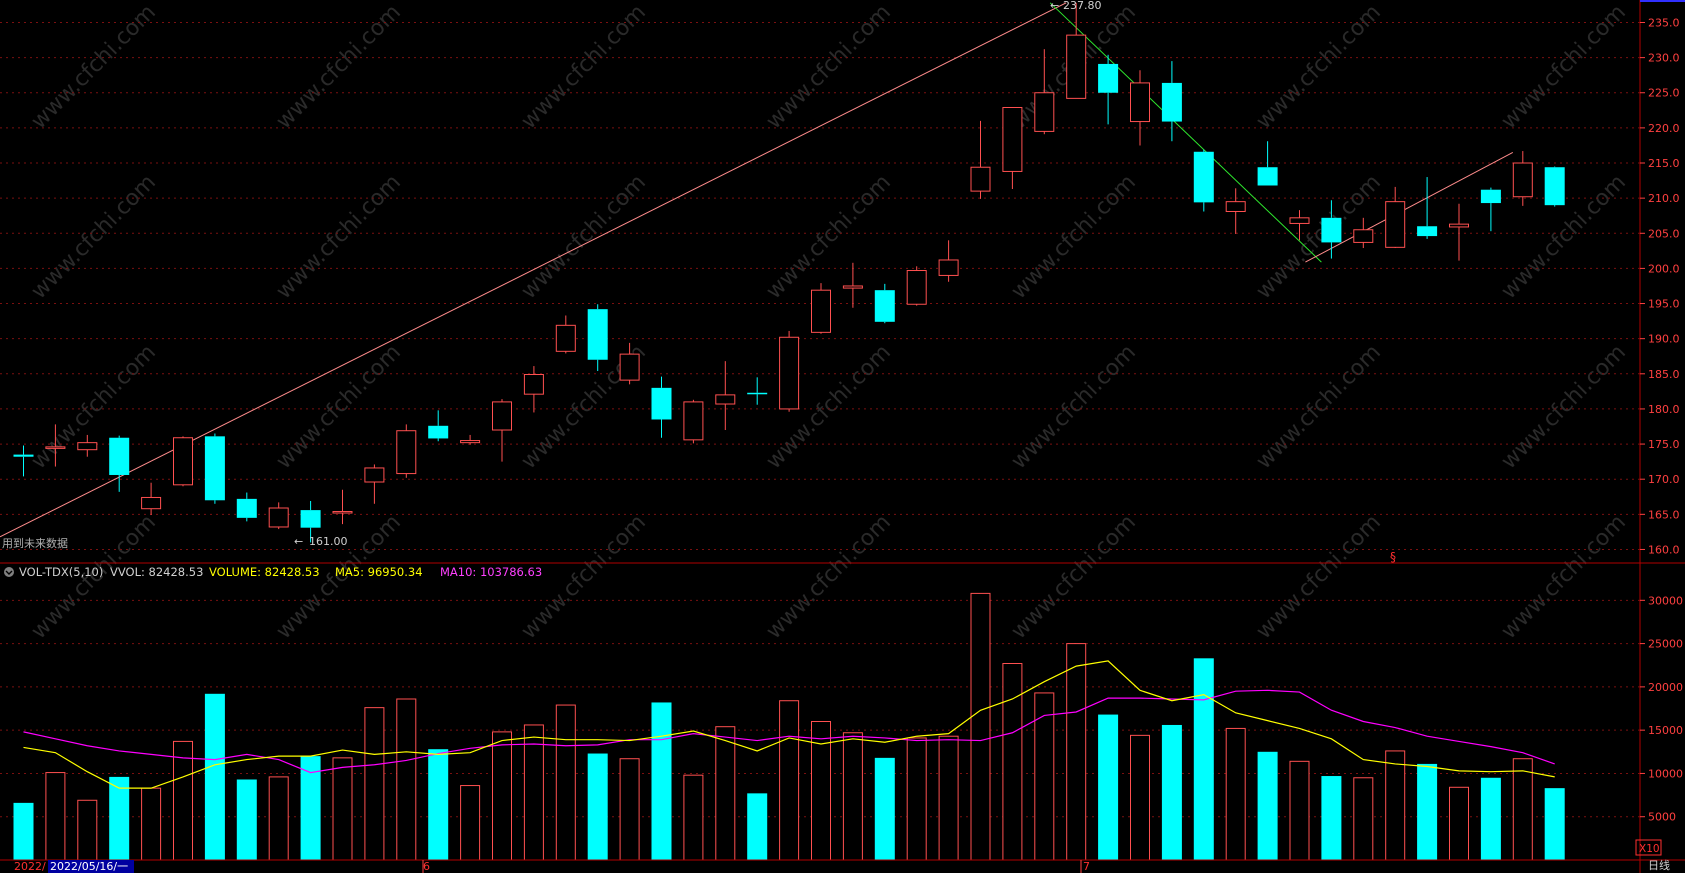  What do you see at coordinates (1665, 687) in the screenshot?
I see `volume-tick-label: 20000` at bounding box center [1665, 687].